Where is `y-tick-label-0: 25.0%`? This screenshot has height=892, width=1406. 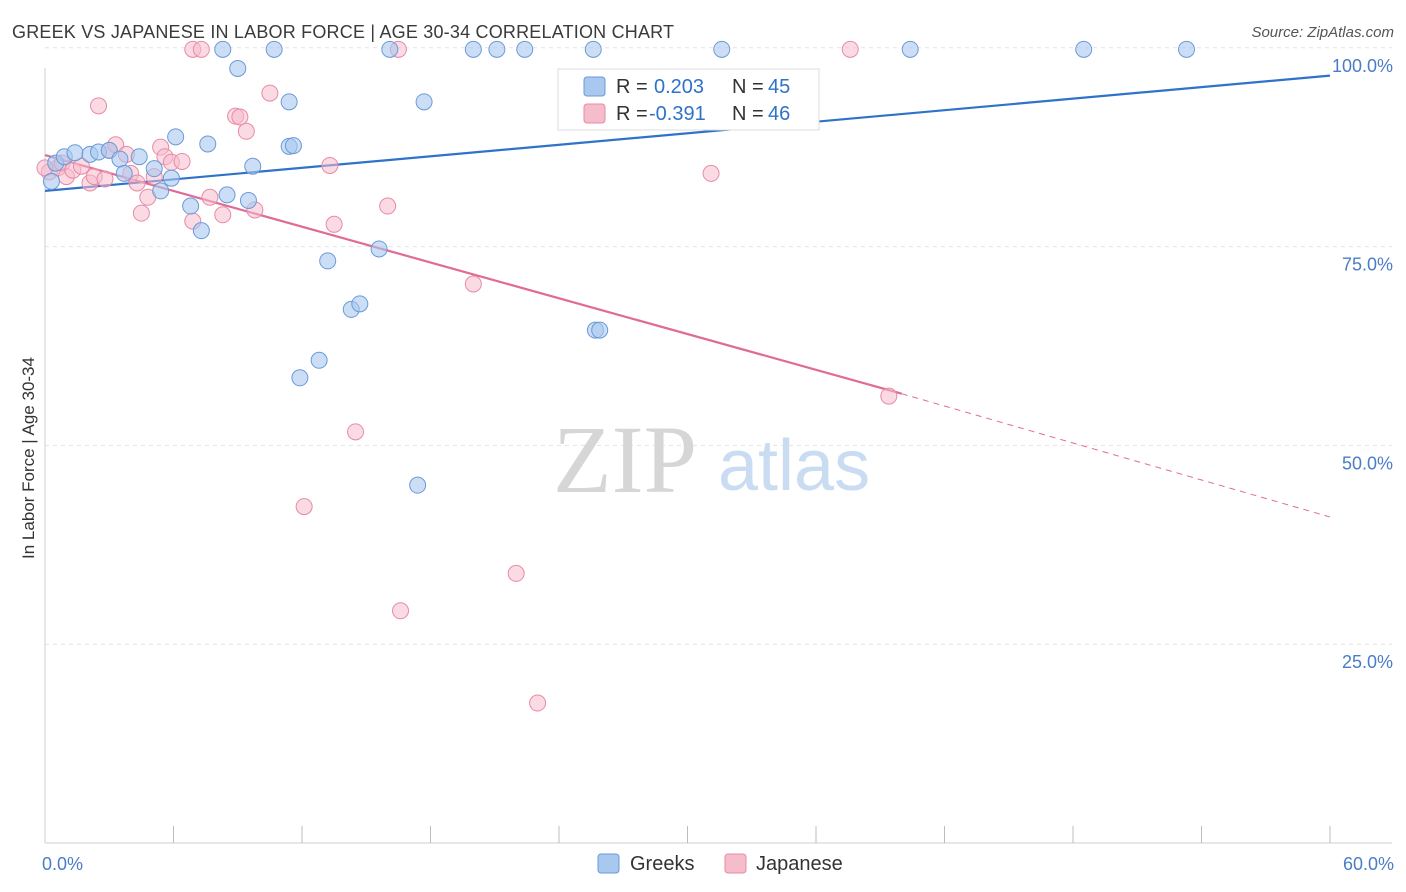
y-tick-label-0: 25.0% is located at coordinates (1367, 662).